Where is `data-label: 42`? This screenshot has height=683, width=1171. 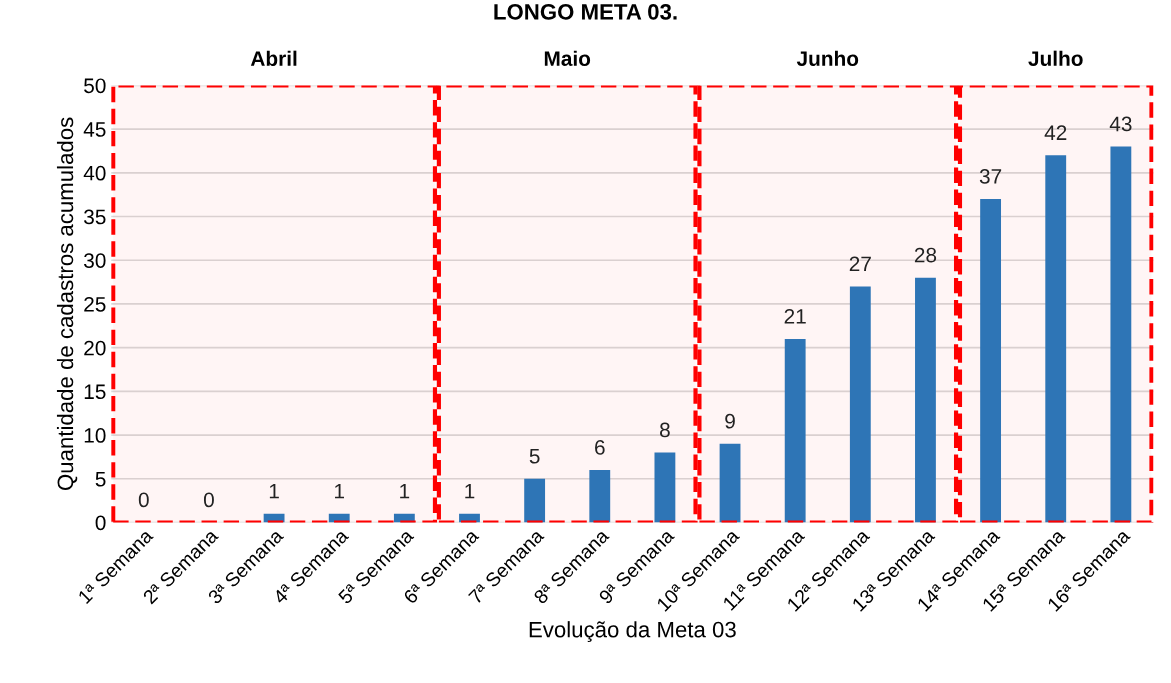 data-label: 42 is located at coordinates (1055, 132).